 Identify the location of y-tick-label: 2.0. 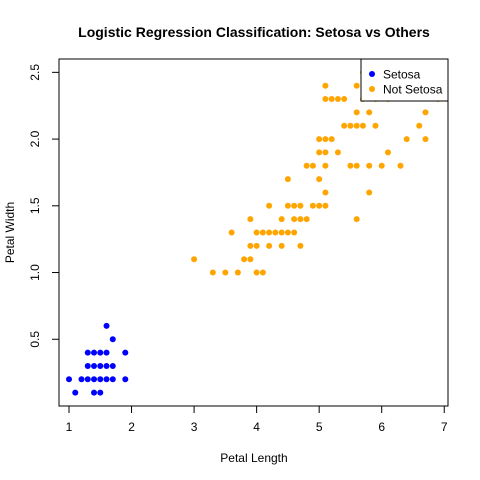
(35, 138).